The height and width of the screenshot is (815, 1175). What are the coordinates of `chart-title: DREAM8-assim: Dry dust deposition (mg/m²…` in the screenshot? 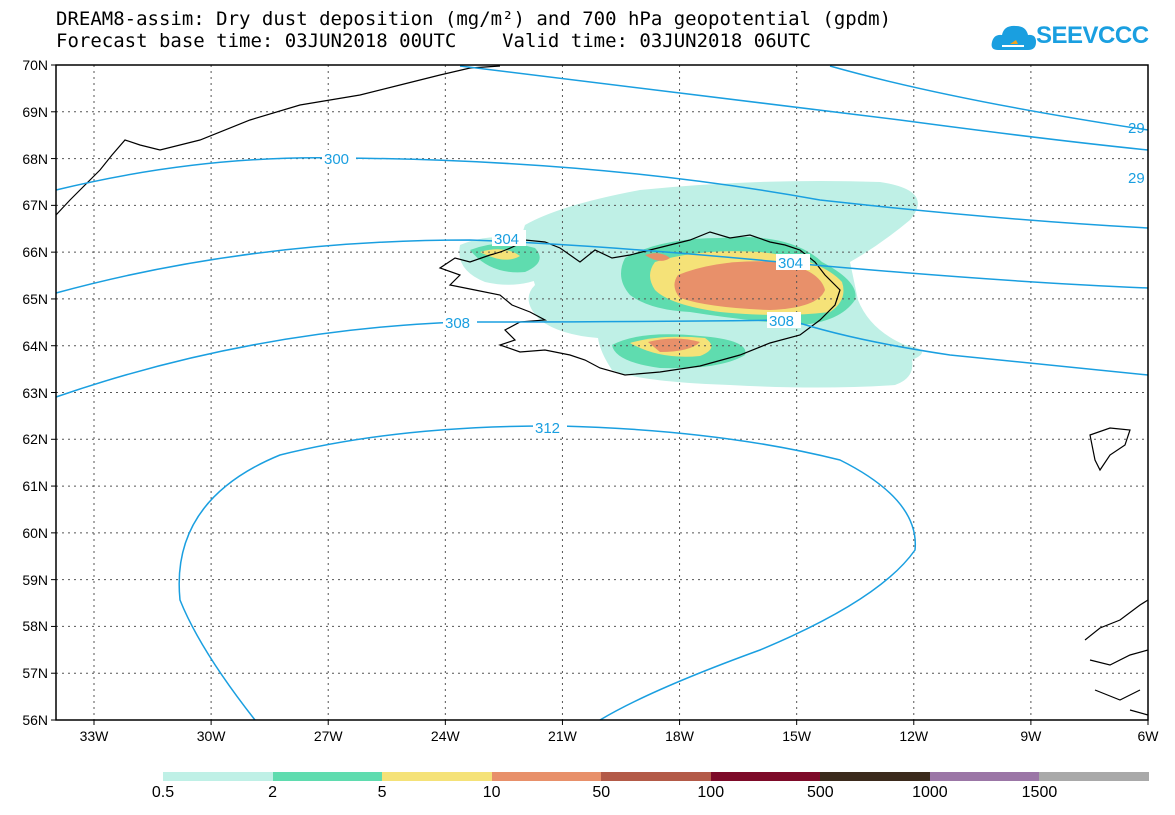 It's located at (474, 19).